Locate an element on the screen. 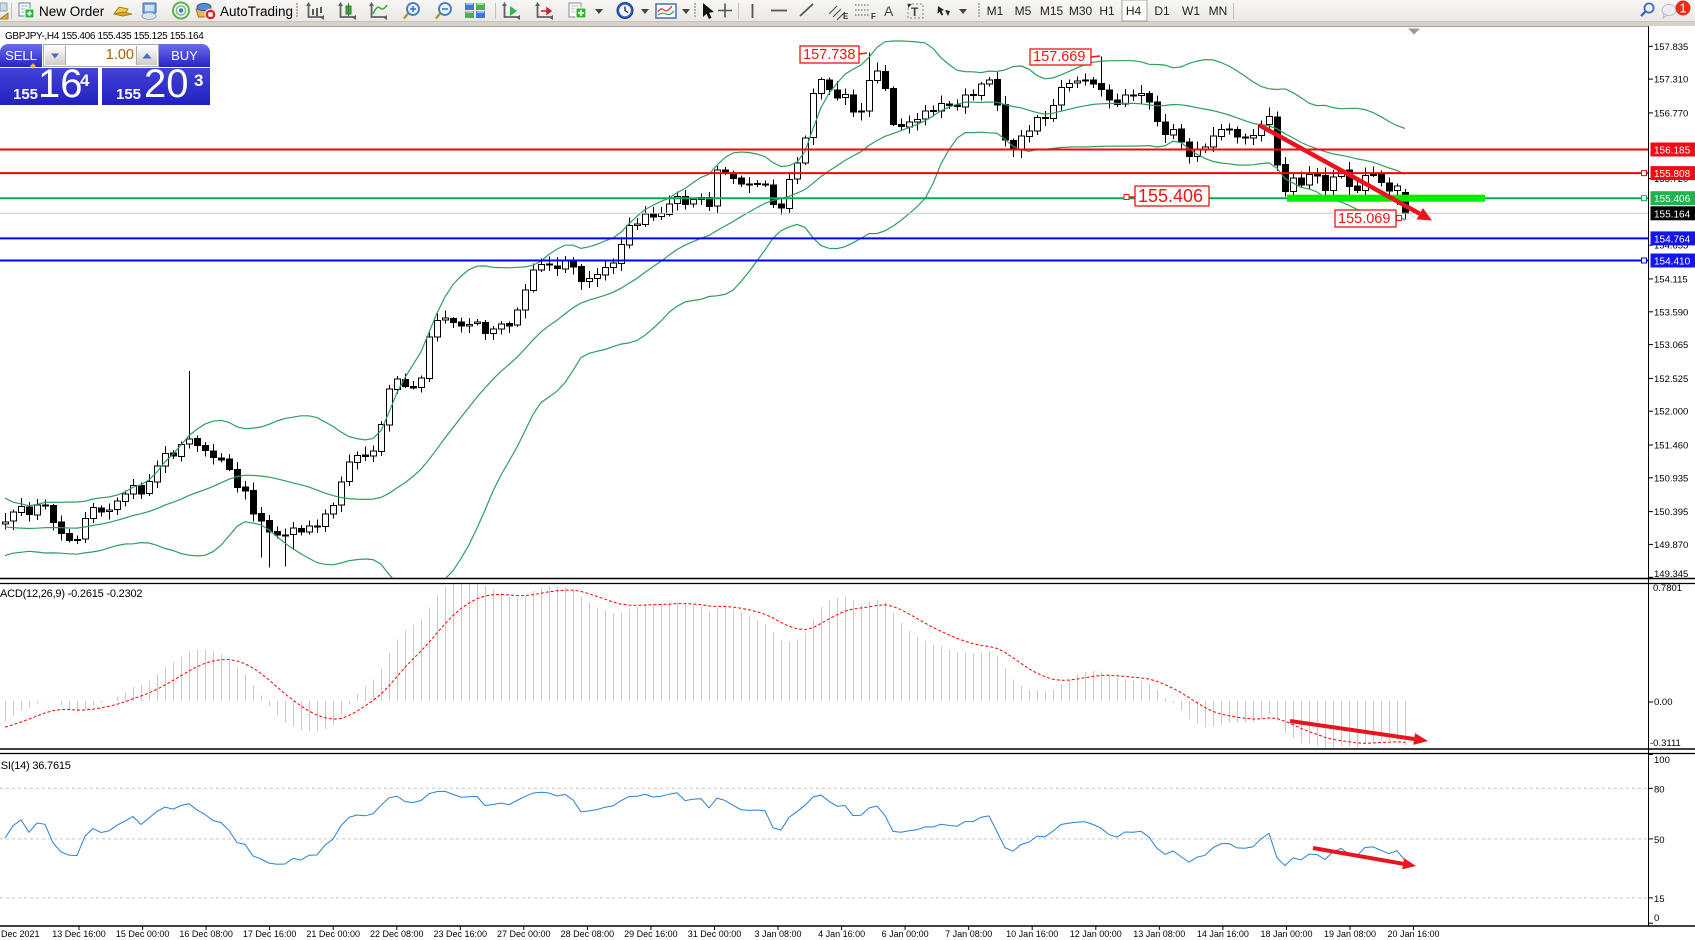 The width and height of the screenshot is (1695, 940). svg-text: M15 is located at coordinates (1052, 11).